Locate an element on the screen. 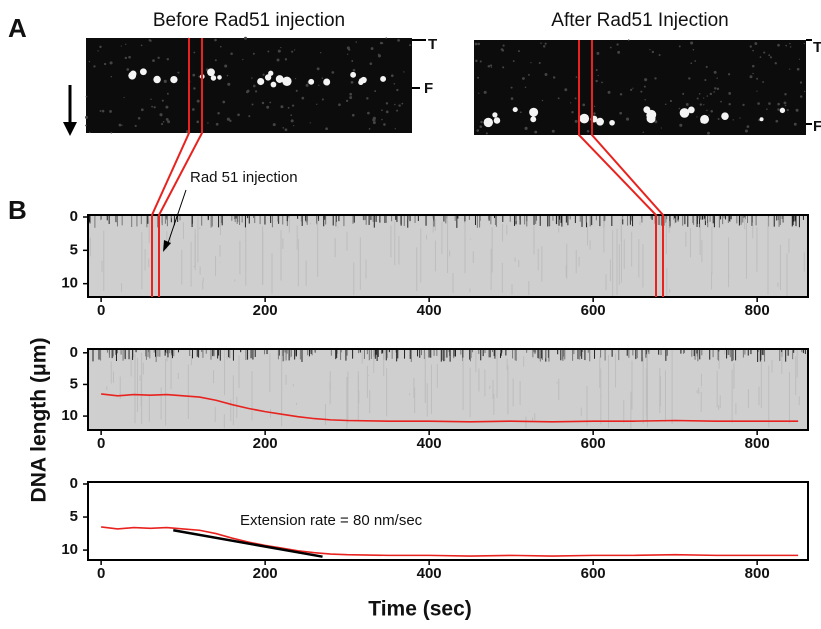 The image size is (821, 629). plot-frame is located at coordinates (448, 521).